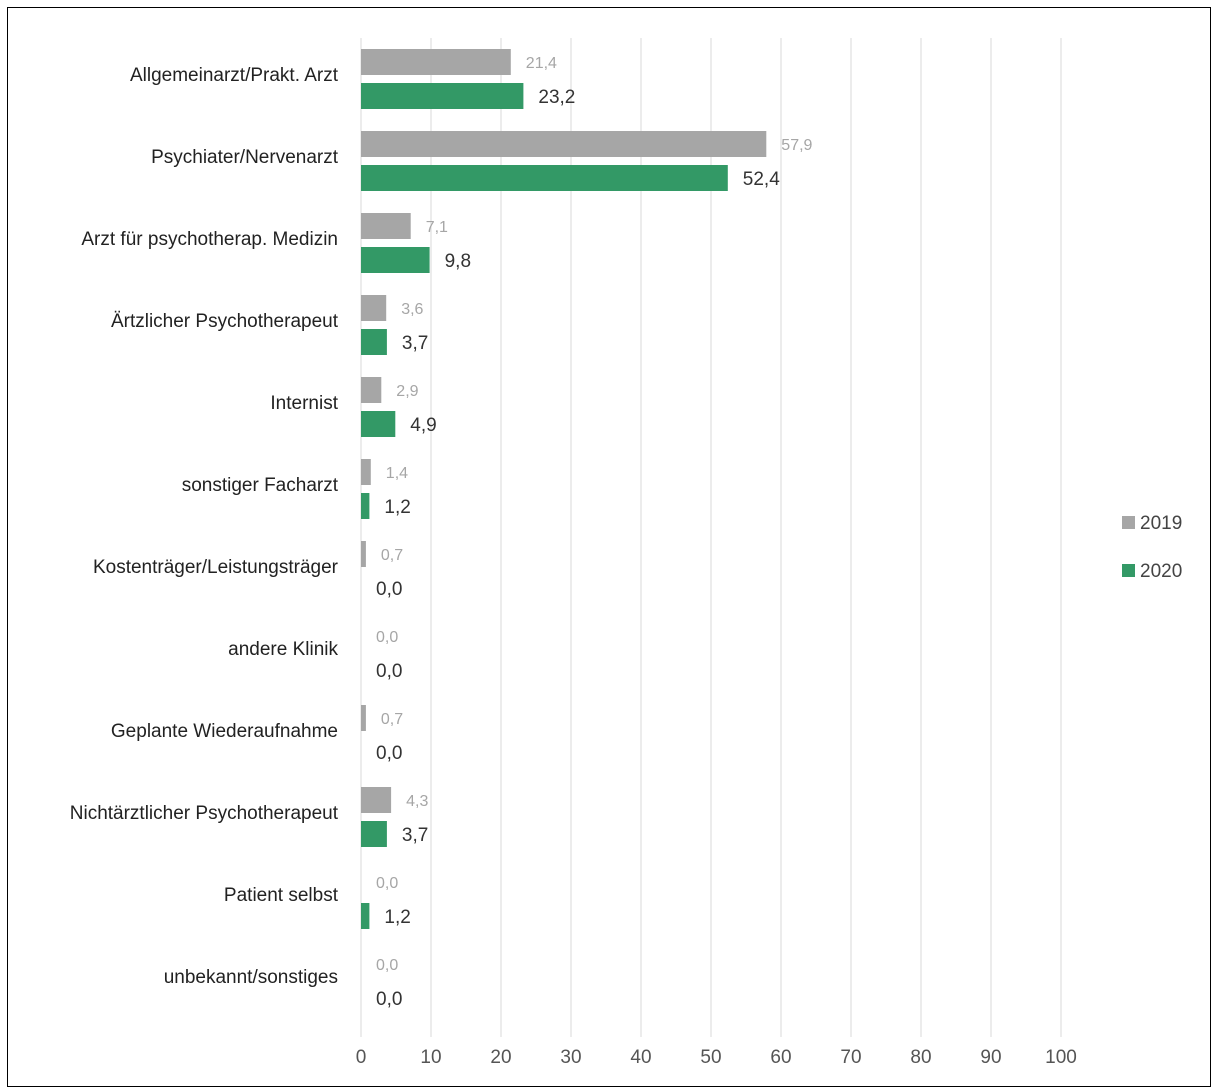  What do you see at coordinates (234, 75) in the screenshot?
I see `category-label: Allgemeinarzt/Prakt. Arzt` at bounding box center [234, 75].